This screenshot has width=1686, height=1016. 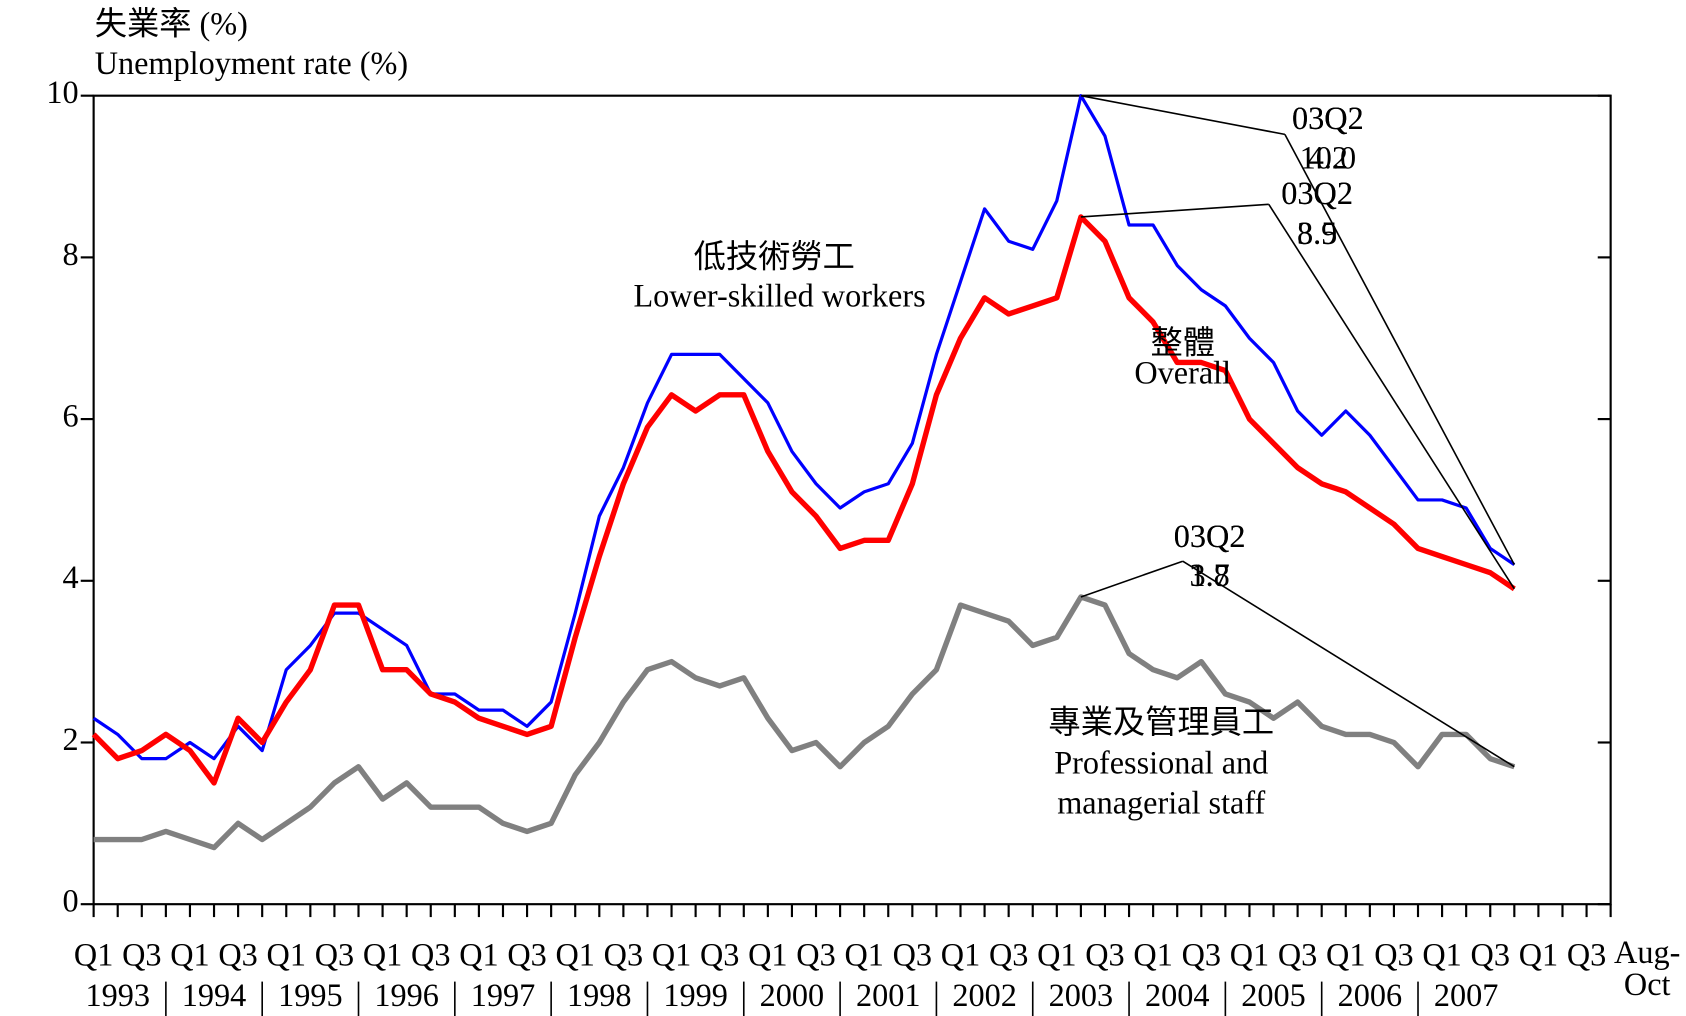 I want to click on year-label: 1995, so click(x=310, y=995).